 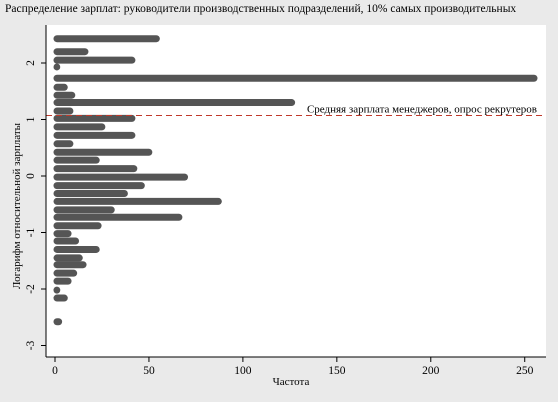 What do you see at coordinates (431, 371) in the screenshot?
I see `x-tick-label-4: 200` at bounding box center [431, 371].